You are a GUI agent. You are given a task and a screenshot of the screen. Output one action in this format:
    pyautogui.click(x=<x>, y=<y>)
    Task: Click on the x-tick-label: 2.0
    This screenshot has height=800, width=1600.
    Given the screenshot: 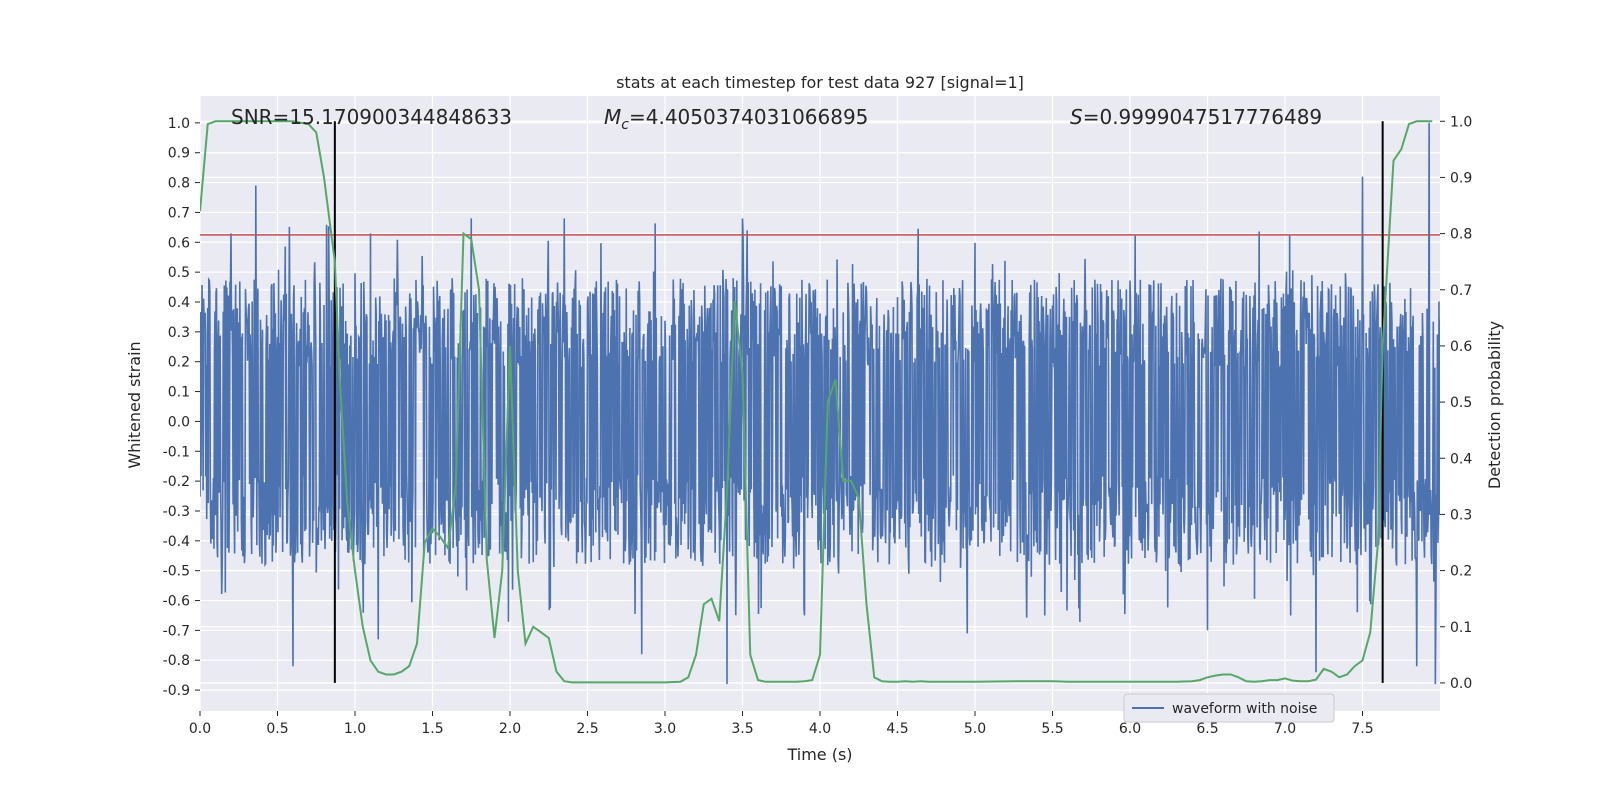 What is the action you would take?
    pyautogui.click(x=510, y=729)
    